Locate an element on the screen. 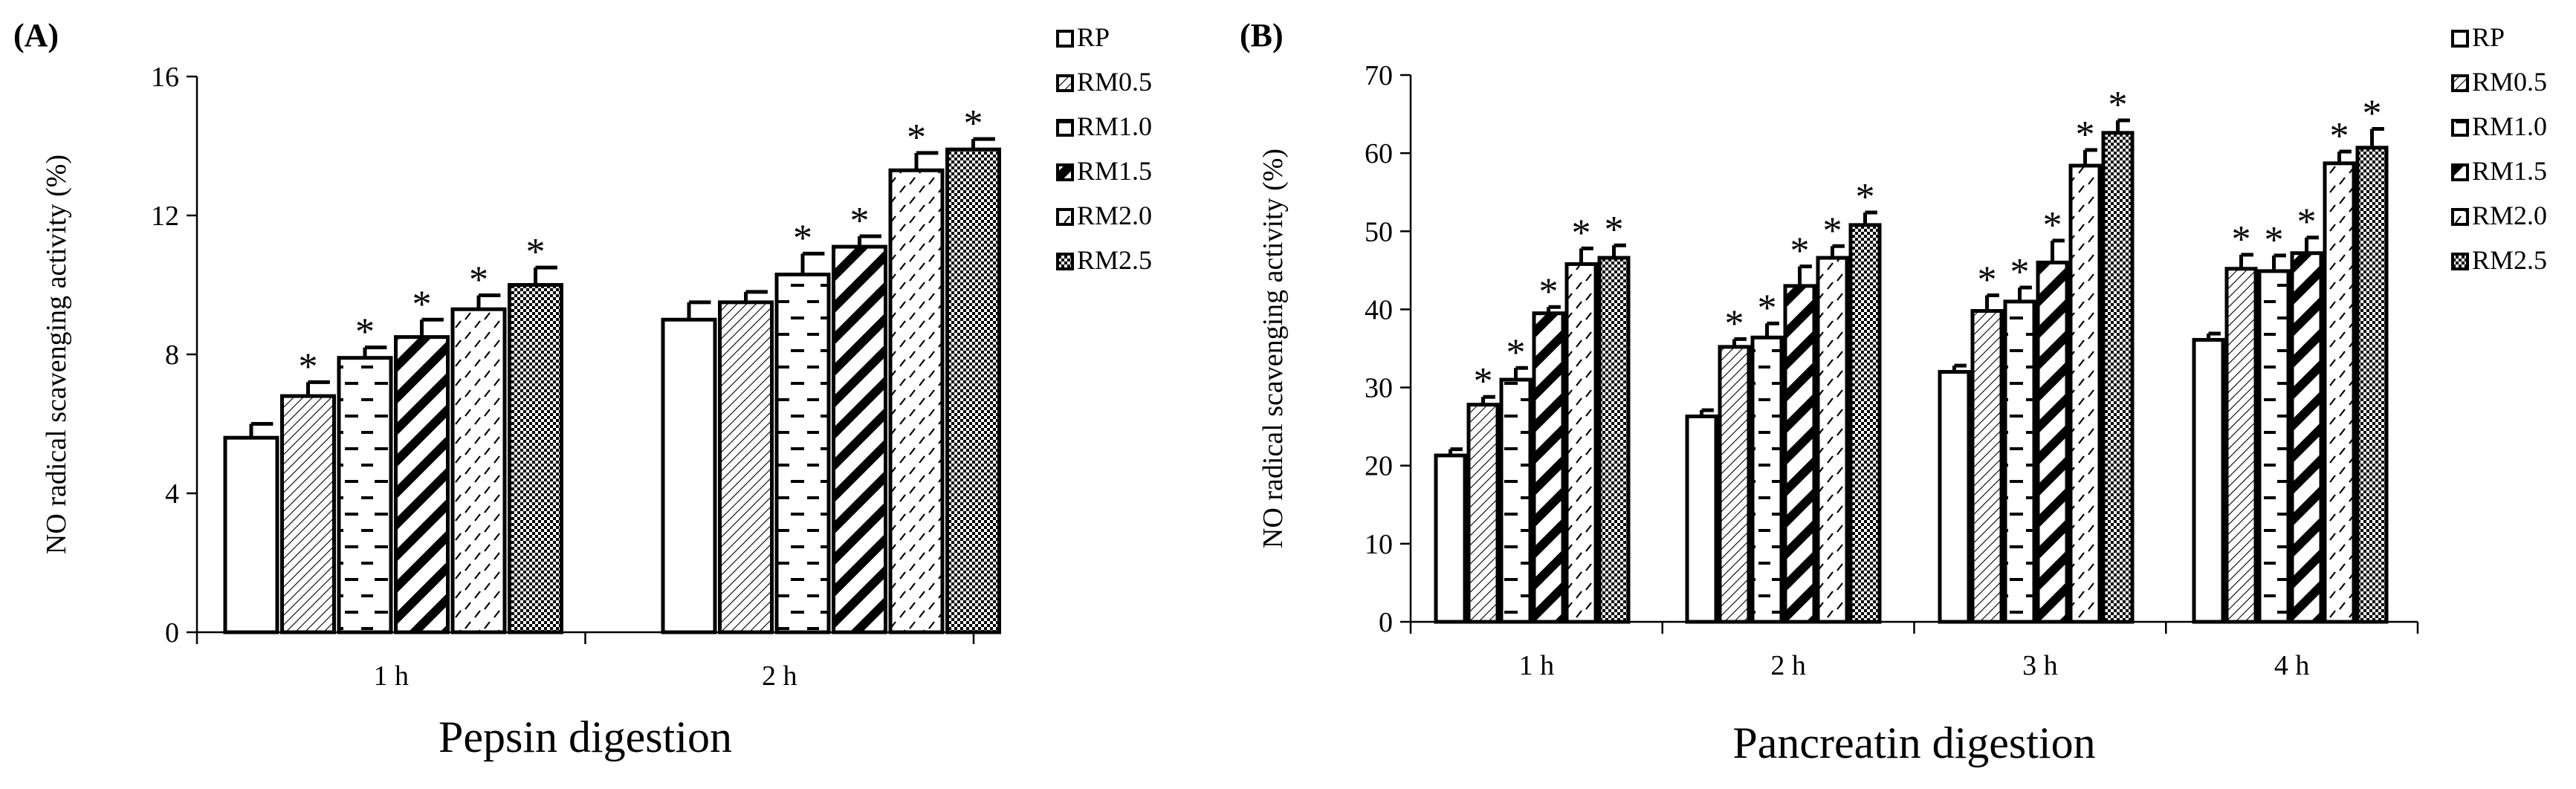 The height and width of the screenshot is (789, 2576). y-tick-label: 40 is located at coordinates (1379, 309).